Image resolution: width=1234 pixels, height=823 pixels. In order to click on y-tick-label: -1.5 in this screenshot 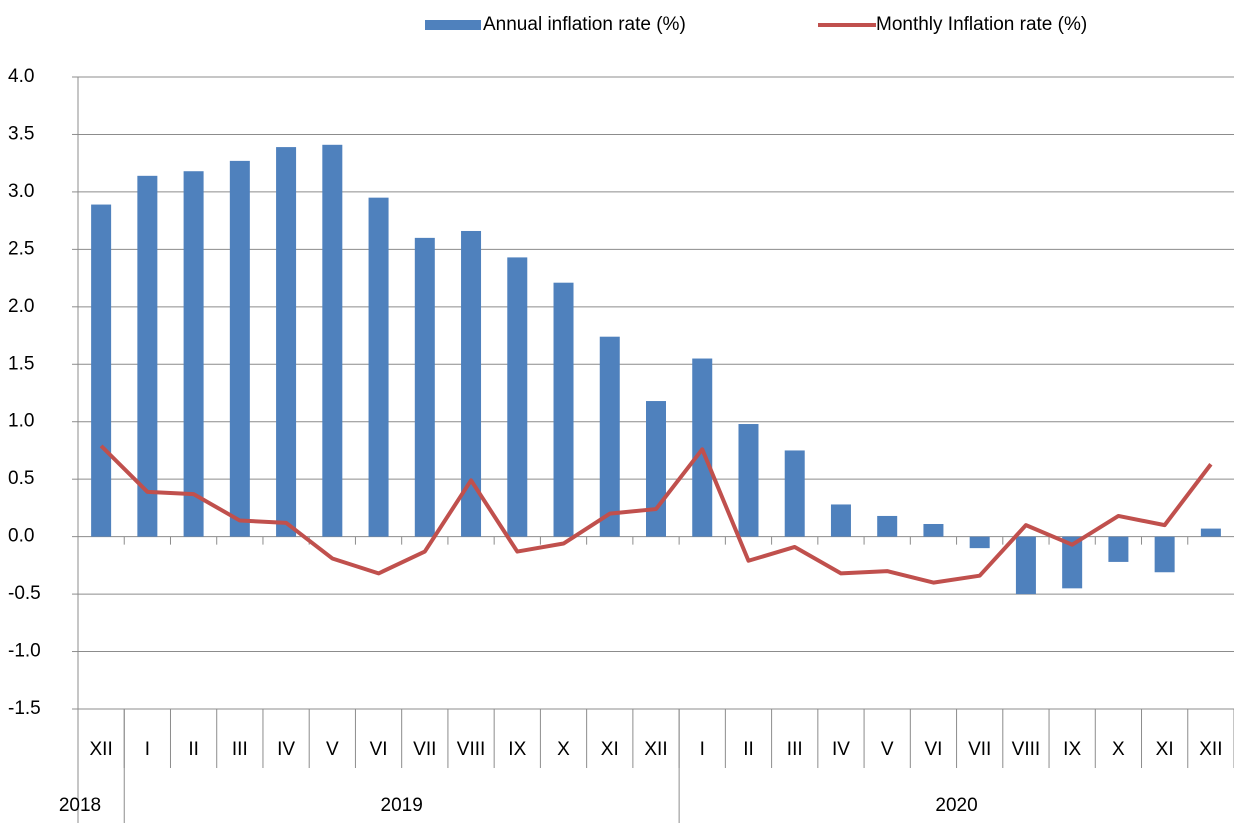, I will do `click(24, 708)`.